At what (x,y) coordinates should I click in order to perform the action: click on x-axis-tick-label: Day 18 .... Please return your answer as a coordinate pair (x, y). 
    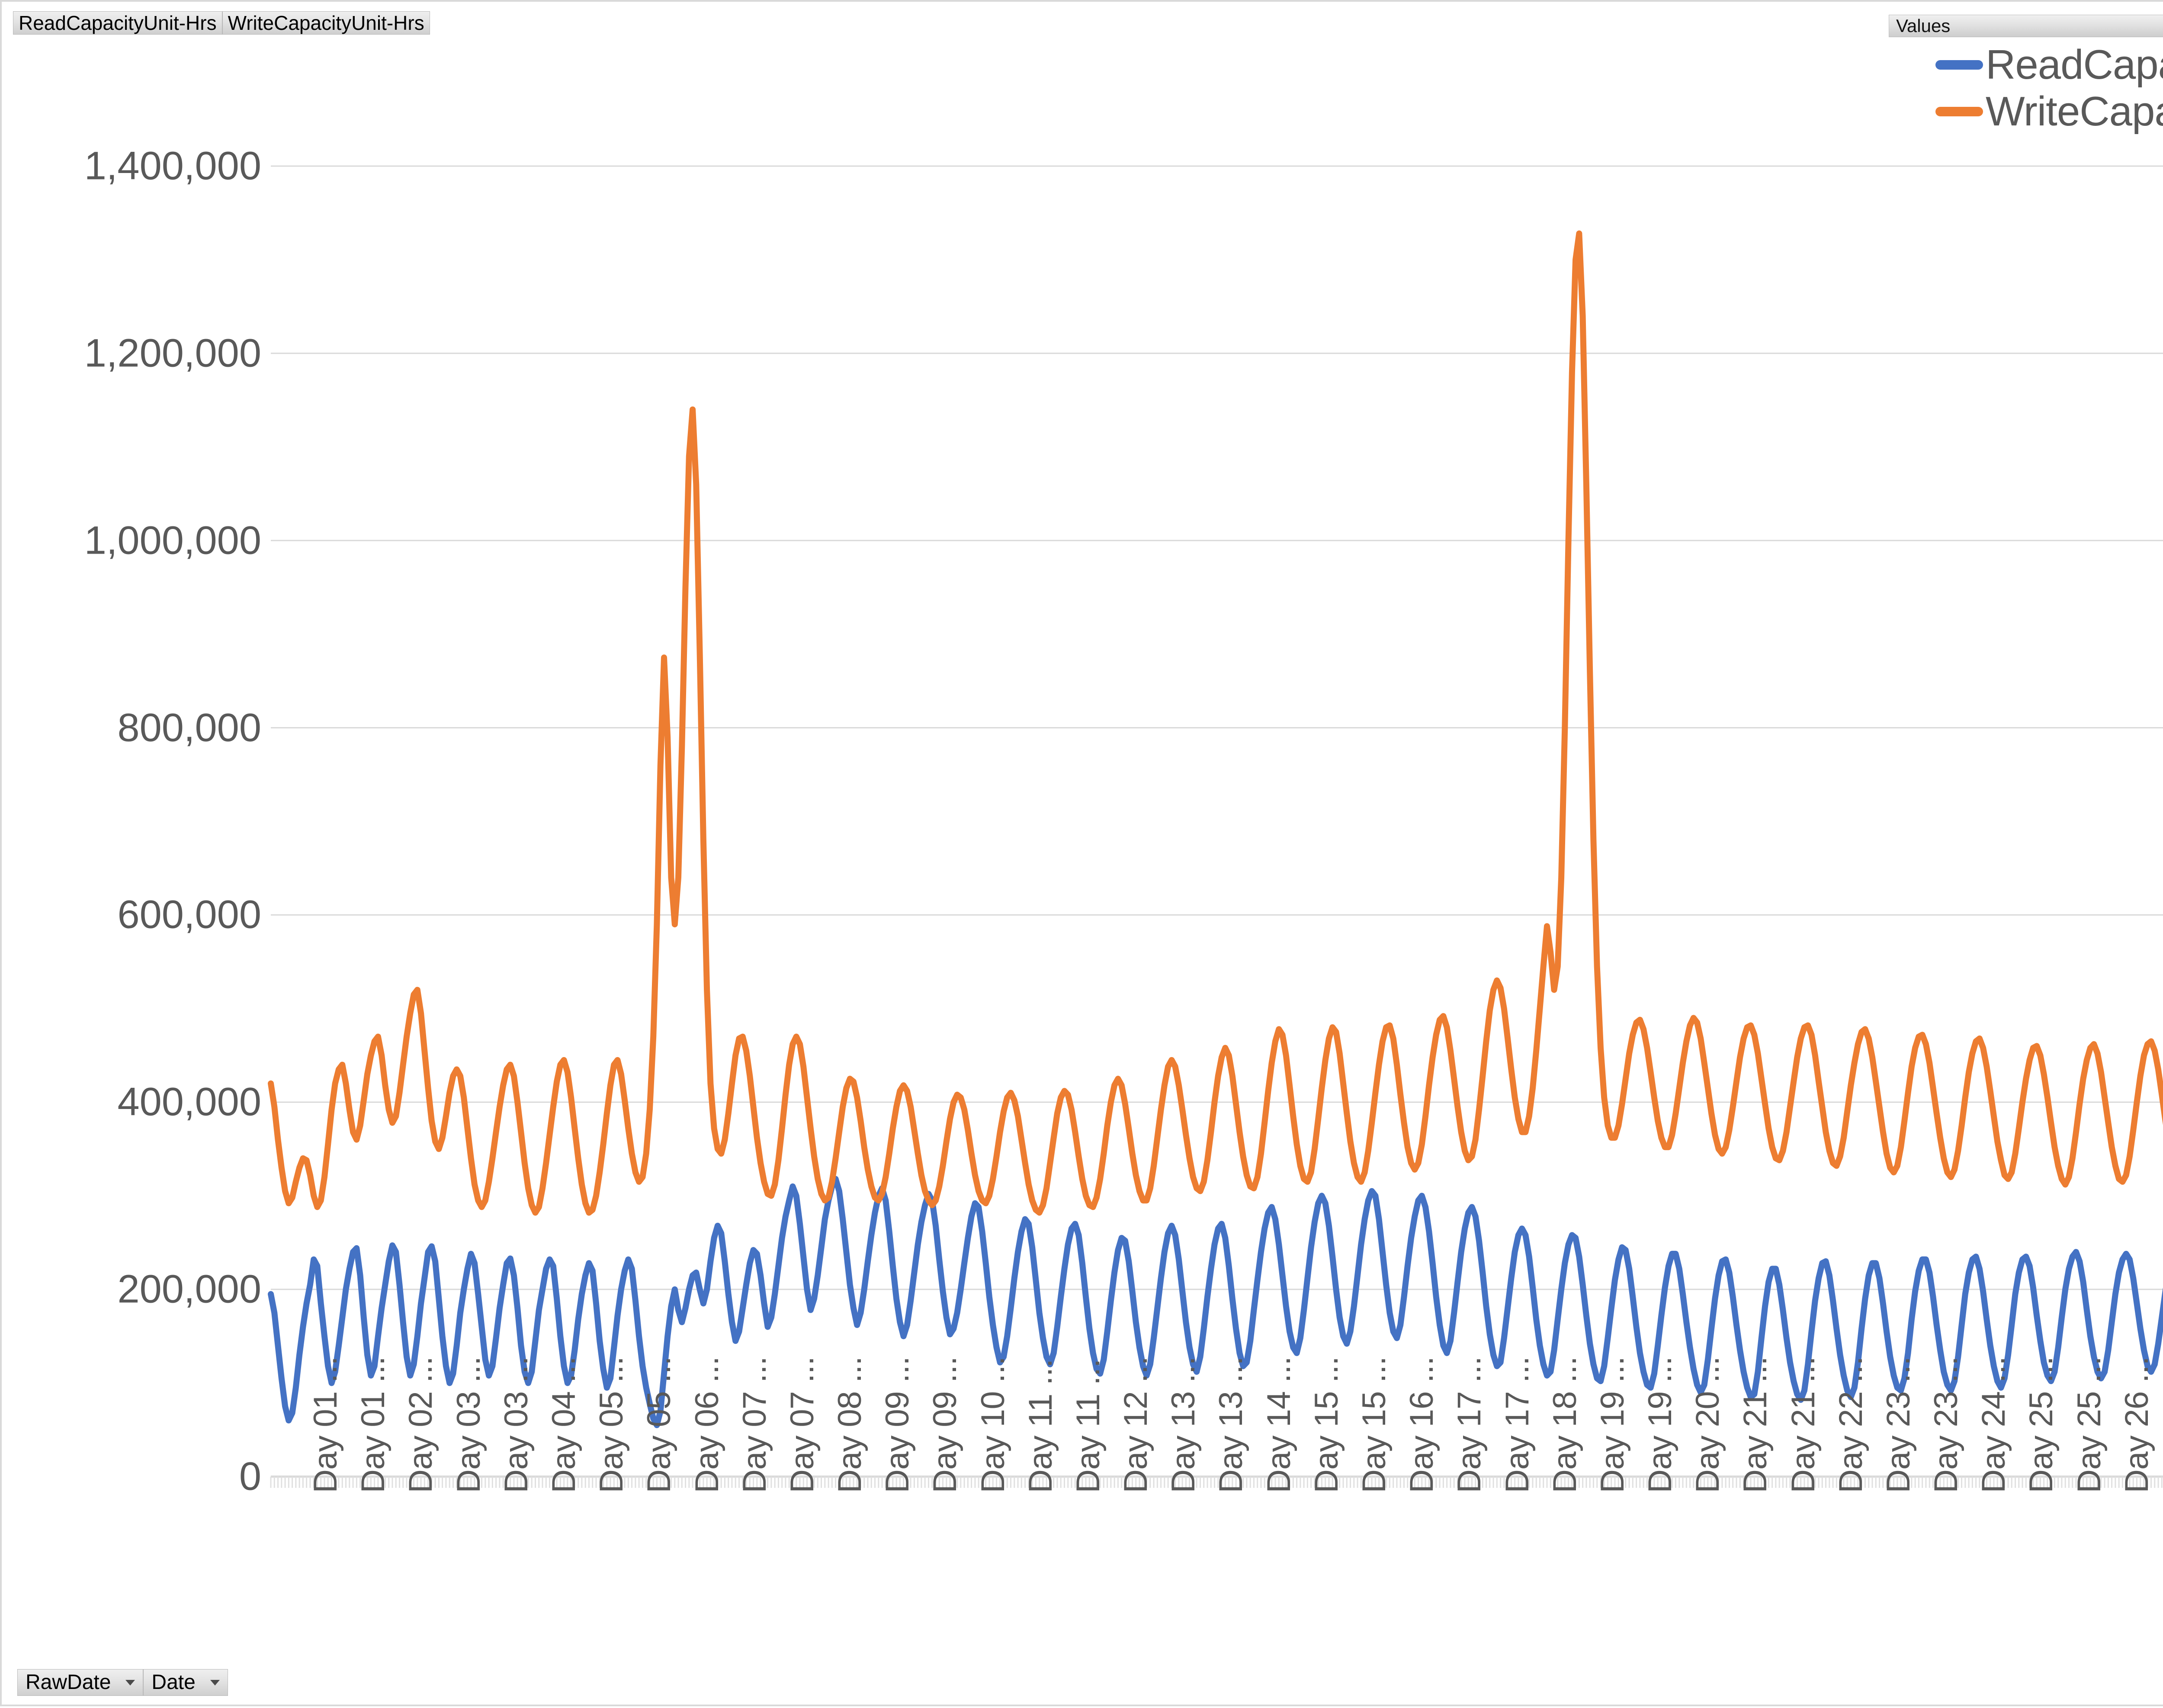
    Looking at the image, I should click on (1564, 1425).